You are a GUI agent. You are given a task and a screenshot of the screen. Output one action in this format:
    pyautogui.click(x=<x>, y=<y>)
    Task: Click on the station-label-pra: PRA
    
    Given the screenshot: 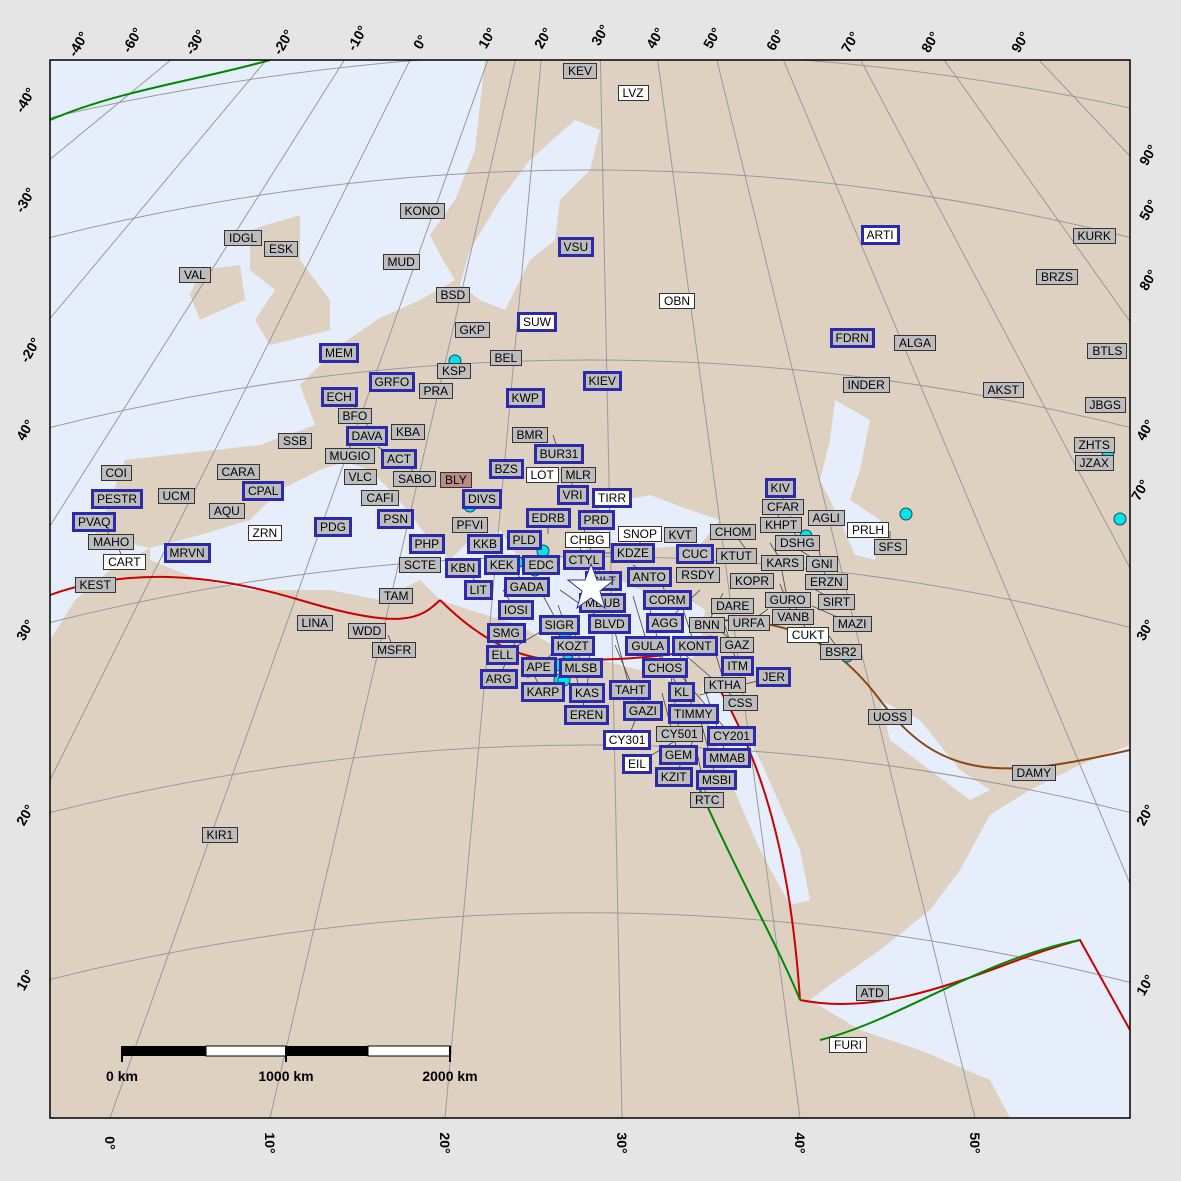 What is the action you would take?
    pyautogui.click(x=436, y=391)
    